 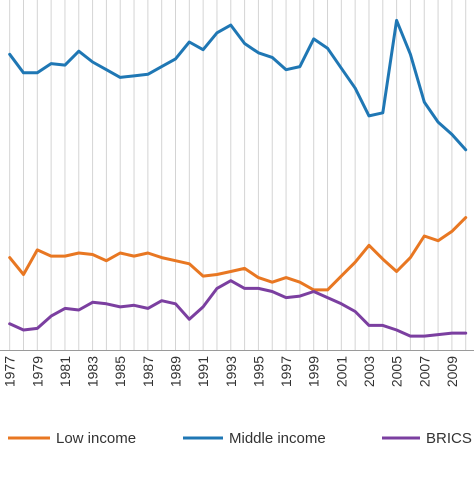 I want to click on x-tick-label: 2001, so click(x=341, y=371).